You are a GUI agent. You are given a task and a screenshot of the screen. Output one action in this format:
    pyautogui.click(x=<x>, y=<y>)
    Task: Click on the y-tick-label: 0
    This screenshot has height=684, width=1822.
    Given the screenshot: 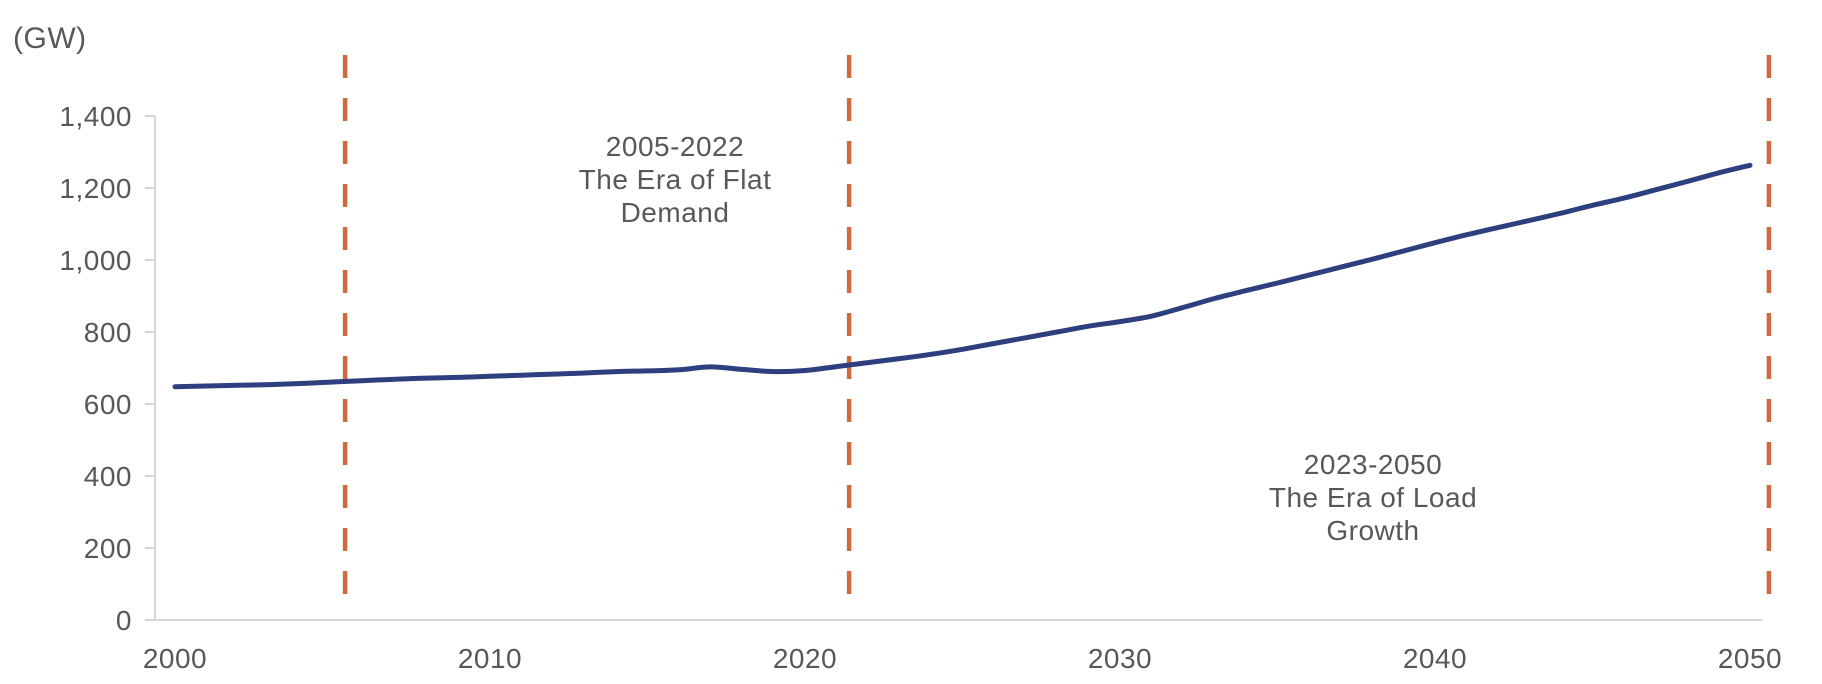 What is the action you would take?
    pyautogui.click(x=124, y=620)
    